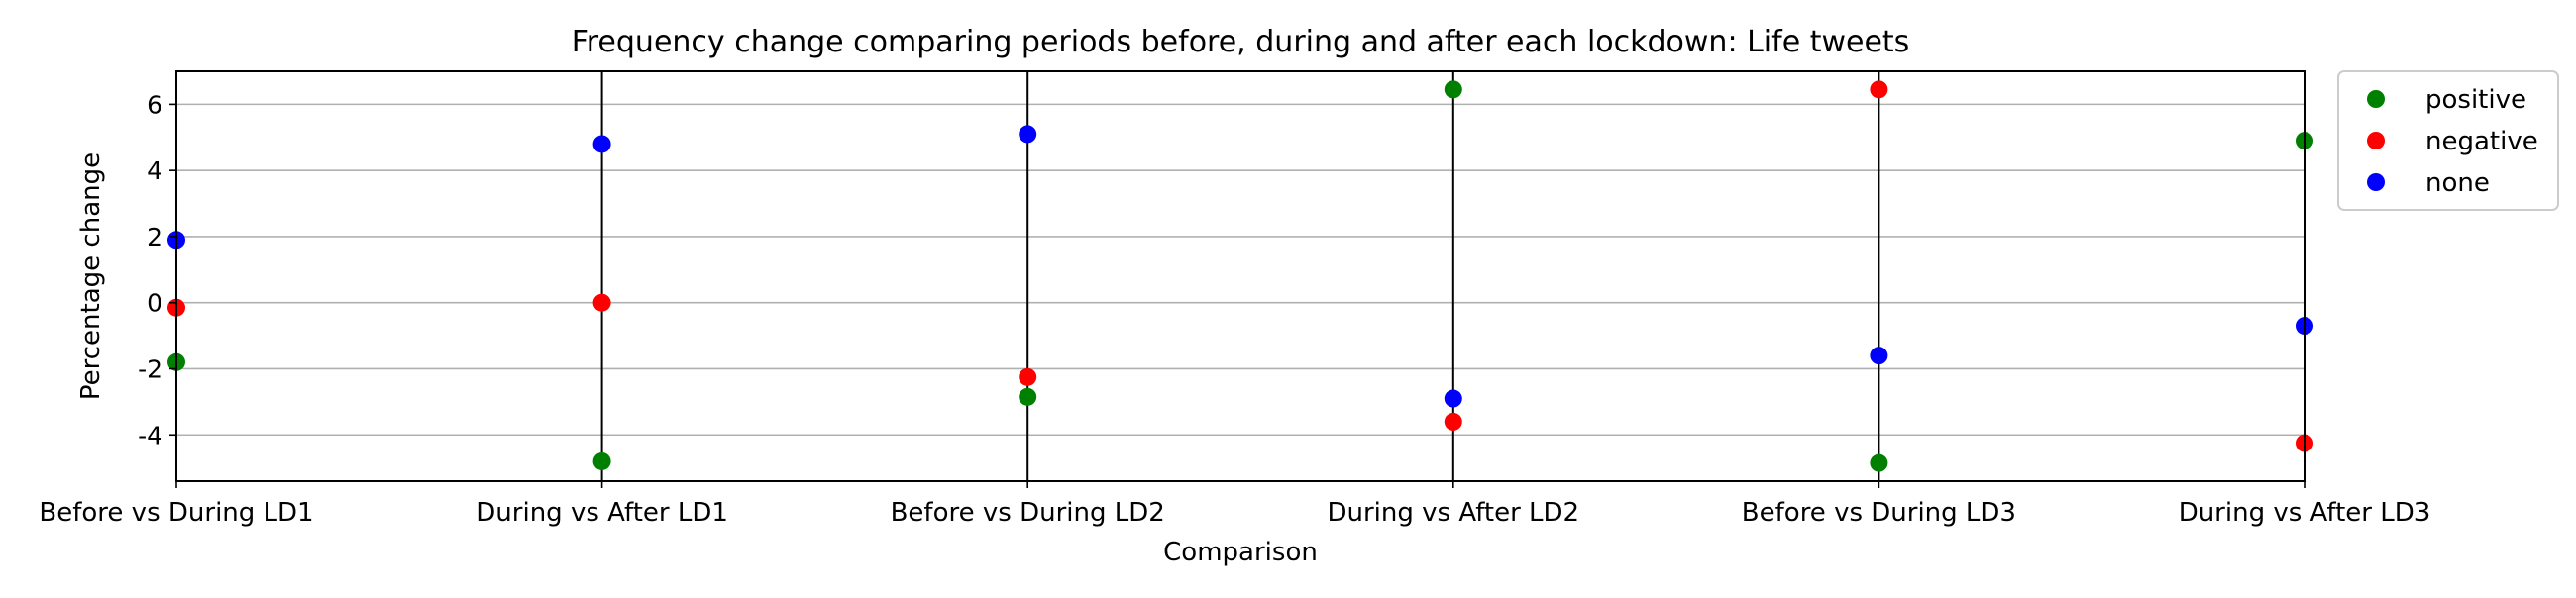 This screenshot has width=2576, height=598. What do you see at coordinates (176, 513) in the screenshot?
I see `x-tick-label: Before vs During LD1` at bounding box center [176, 513].